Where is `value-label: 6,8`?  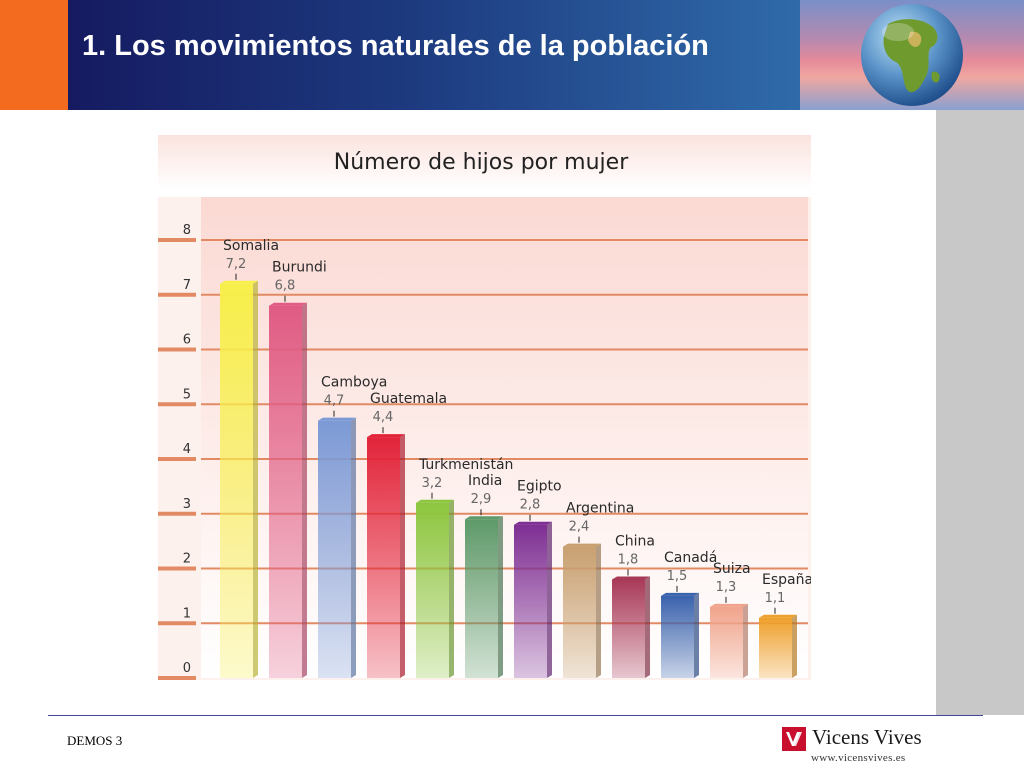
value-label: 6,8 is located at coordinates (285, 286).